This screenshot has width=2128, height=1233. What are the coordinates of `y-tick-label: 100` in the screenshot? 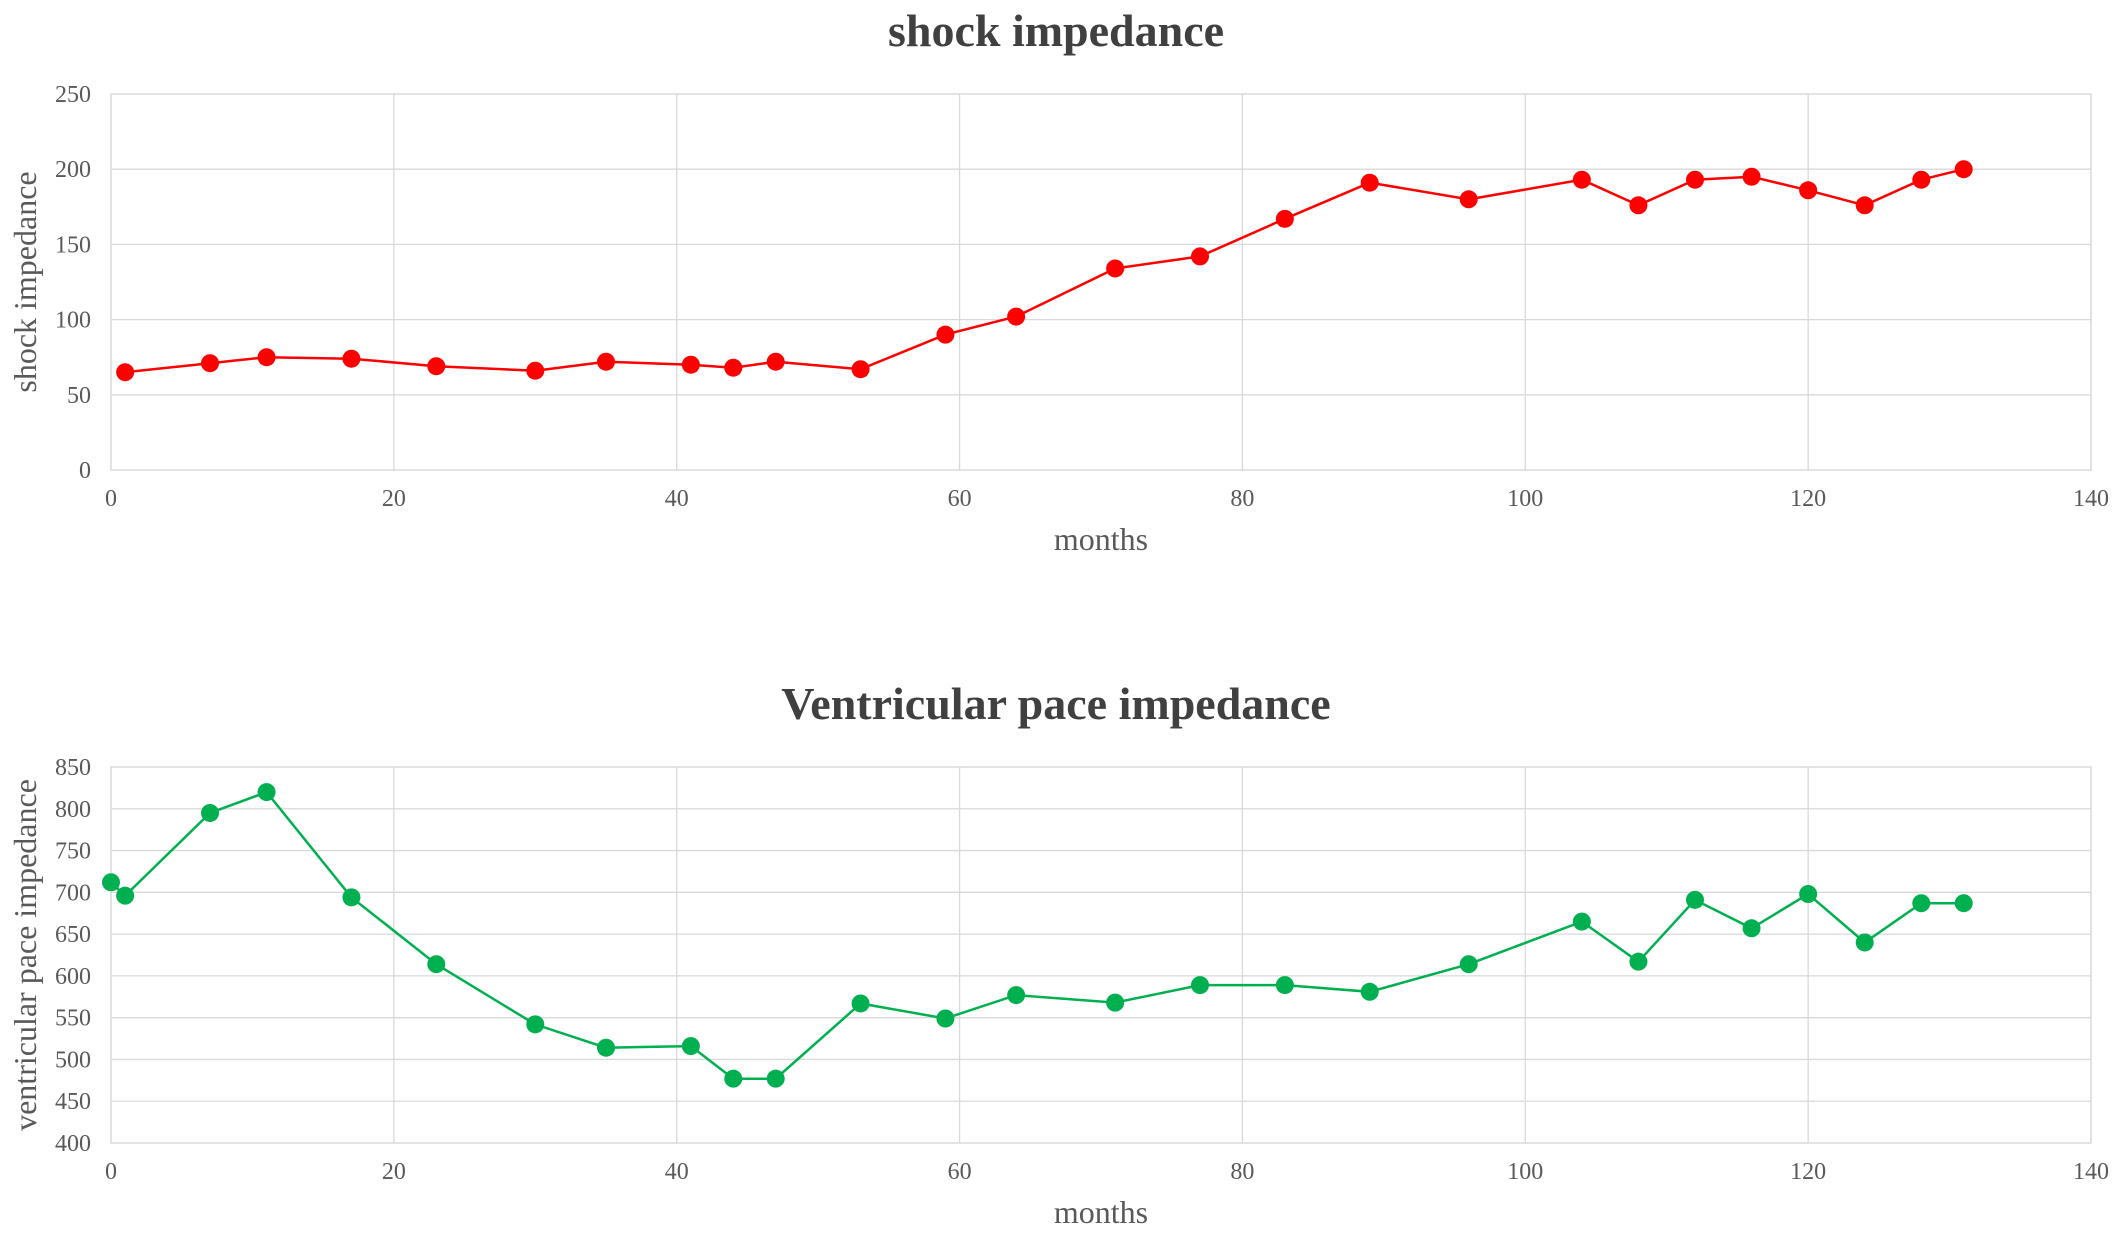 It's located at (73, 321).